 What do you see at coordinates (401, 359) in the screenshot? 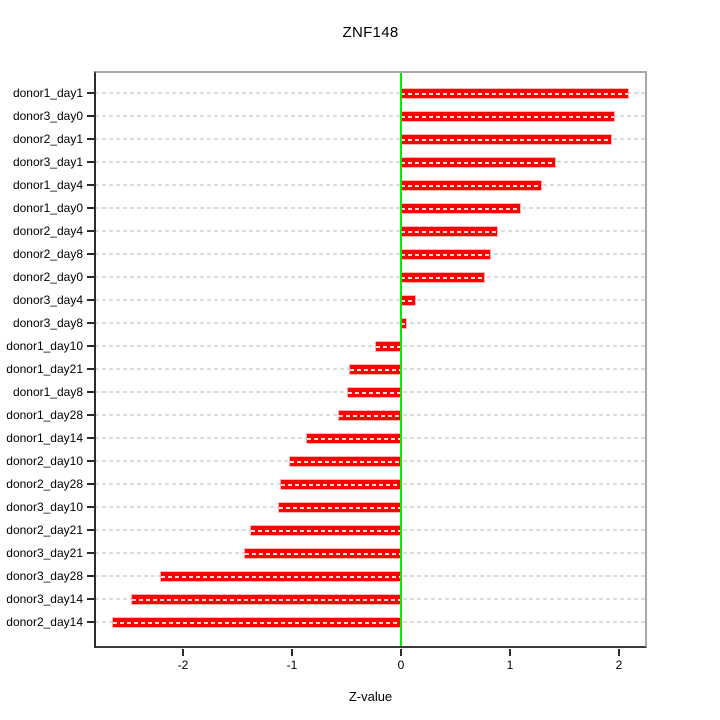
I see `zero-reference-line` at bounding box center [401, 359].